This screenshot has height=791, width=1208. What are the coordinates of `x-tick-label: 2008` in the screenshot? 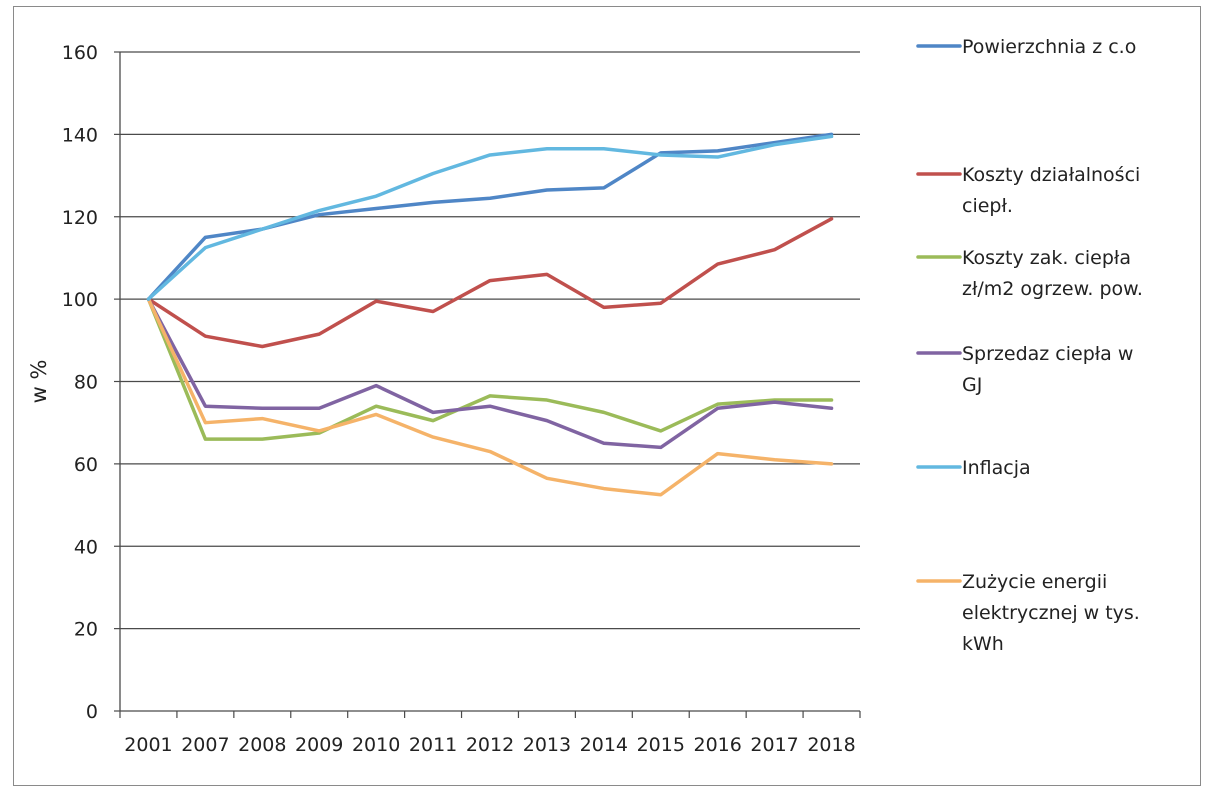 It's located at (262, 745).